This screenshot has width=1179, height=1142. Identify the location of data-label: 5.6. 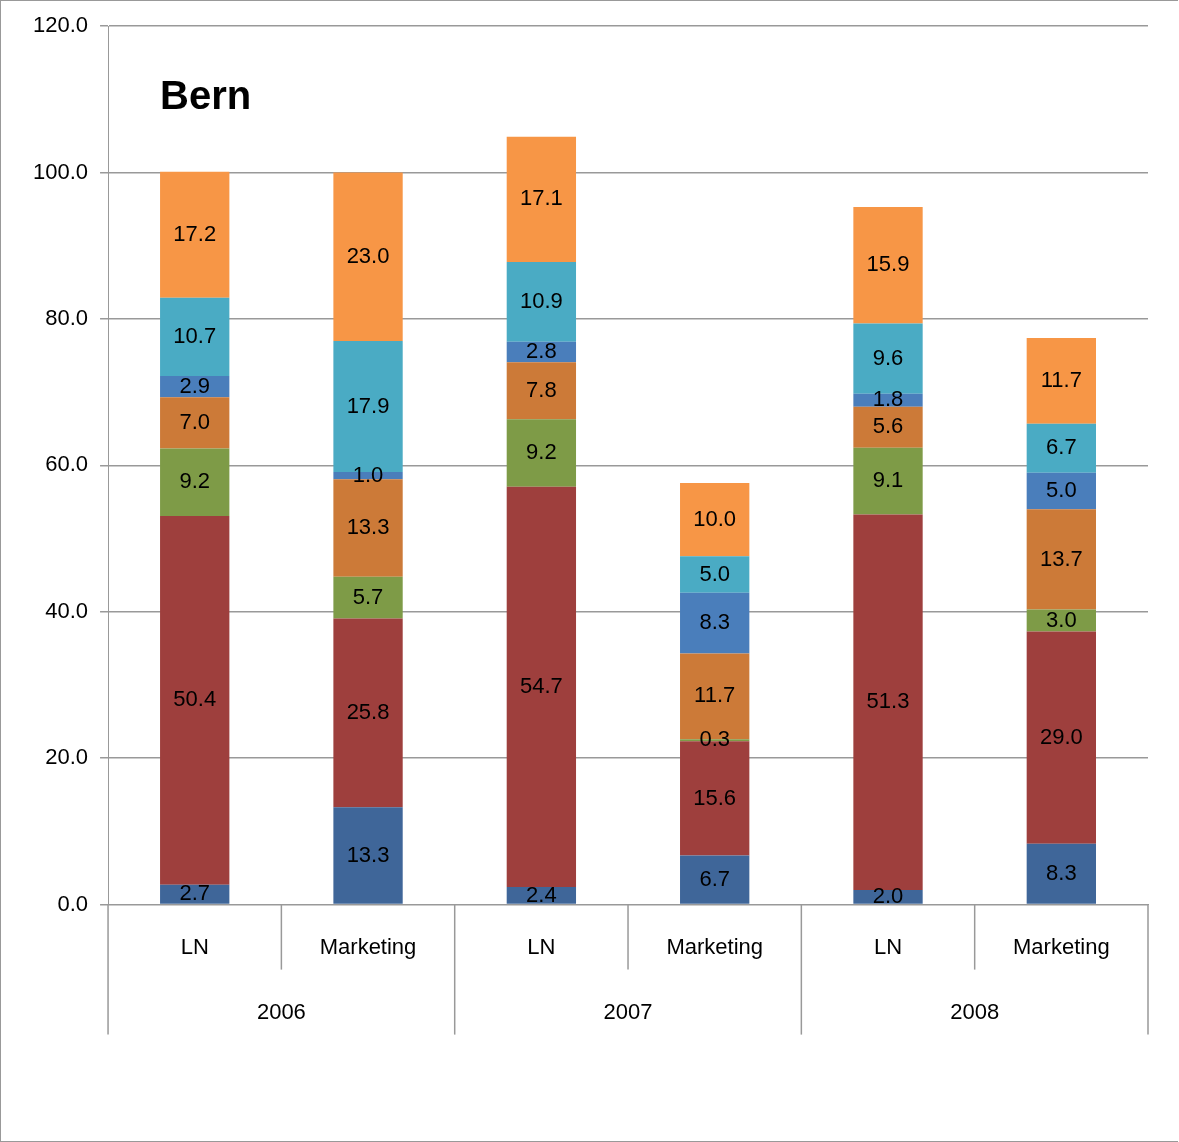
(888, 426).